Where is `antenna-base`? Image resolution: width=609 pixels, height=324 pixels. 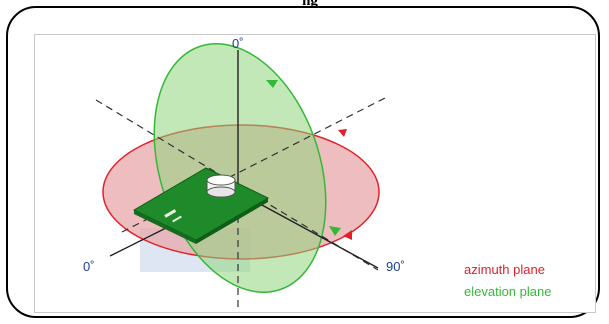 antenna-base is located at coordinates (221, 192).